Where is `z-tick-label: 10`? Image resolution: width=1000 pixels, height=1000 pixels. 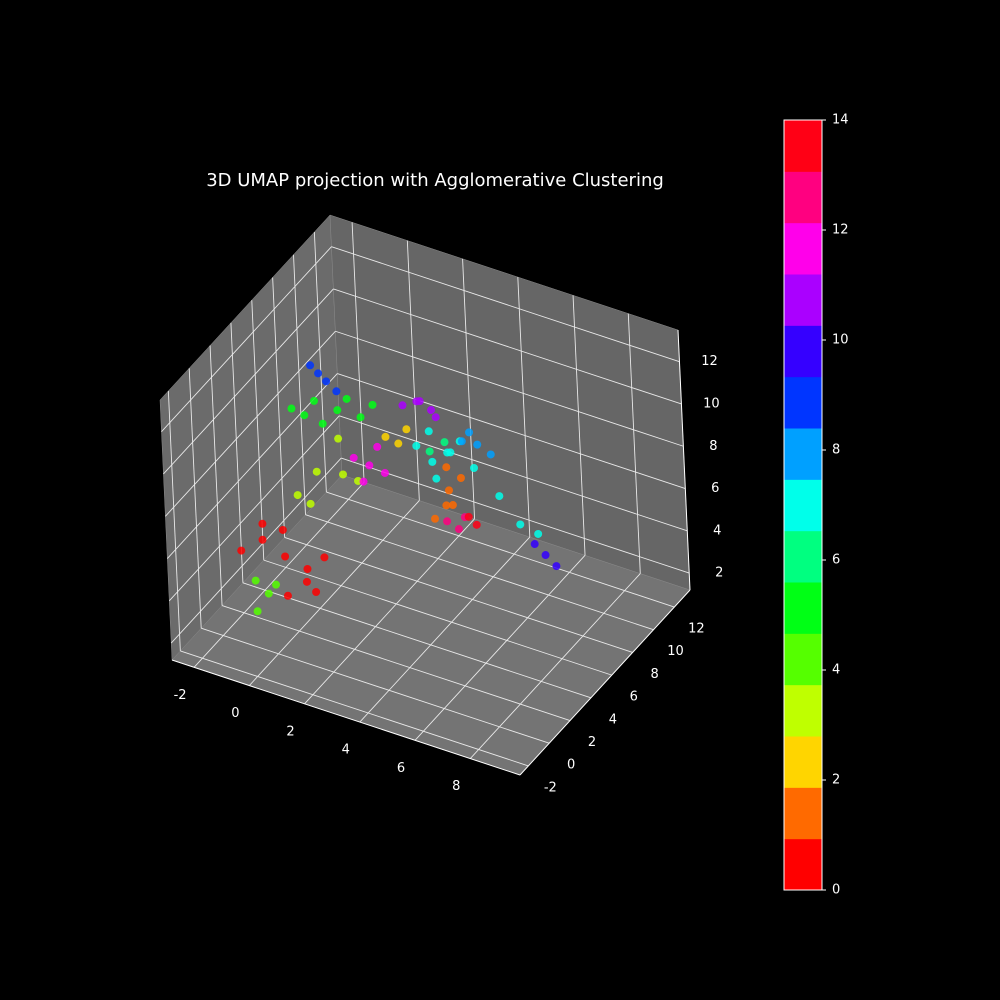 z-tick-label: 10 is located at coordinates (711, 403).